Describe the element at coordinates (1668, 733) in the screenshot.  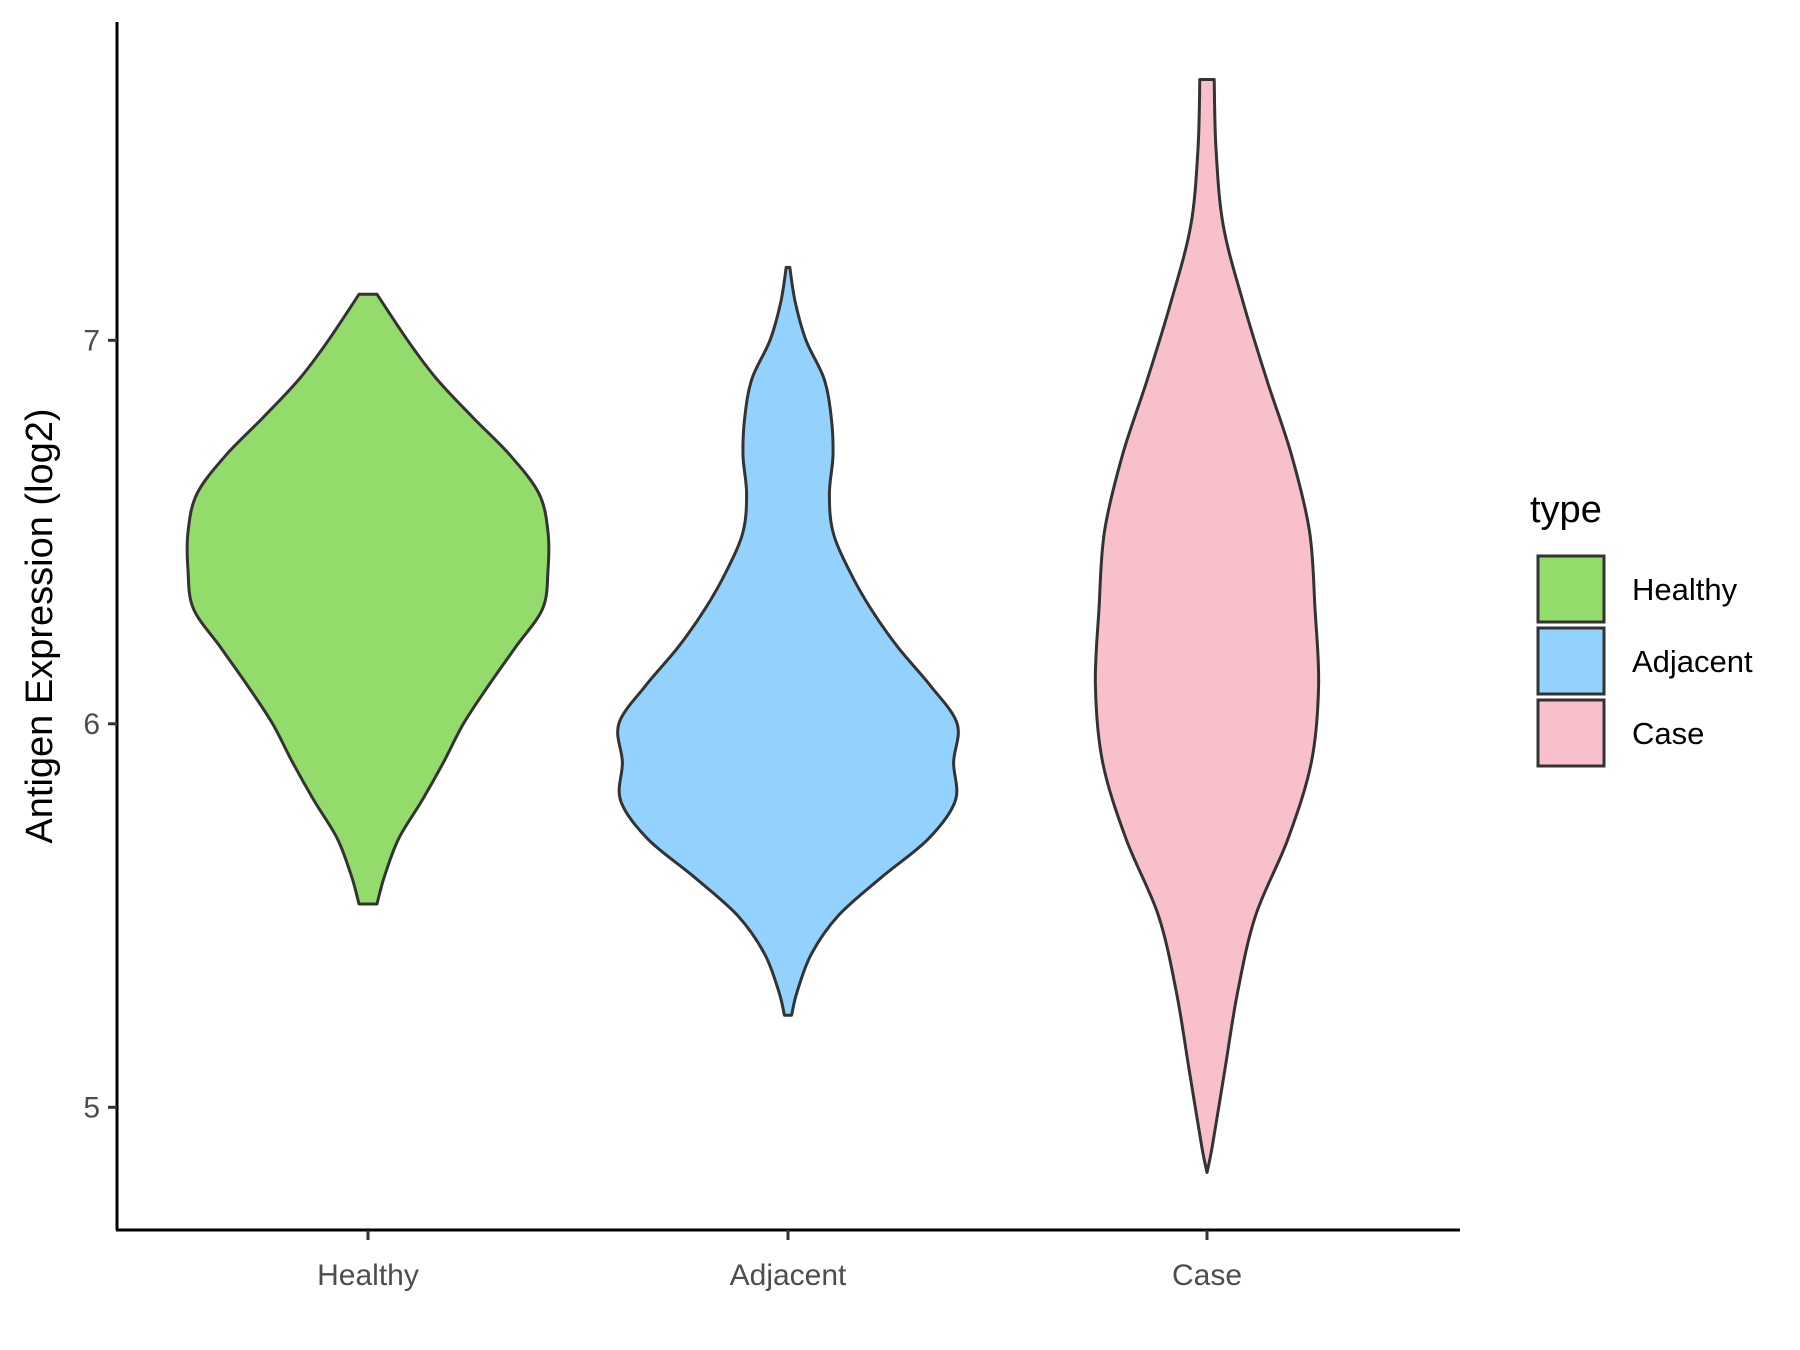
I see `legend-label-case: Case` at that location.